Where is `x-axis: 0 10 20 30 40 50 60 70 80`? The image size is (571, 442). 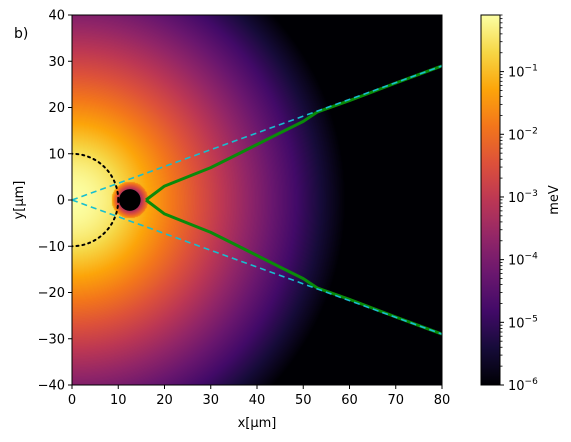
x-axis: 0 10 20 30 40 50 60 70 80 is located at coordinates (259, 396).